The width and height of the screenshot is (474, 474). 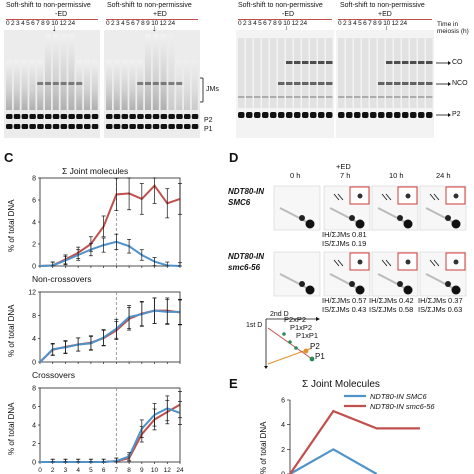 What do you see at coordinates (457, 62) in the screenshot?
I see `band-label-co: CO` at bounding box center [457, 62].